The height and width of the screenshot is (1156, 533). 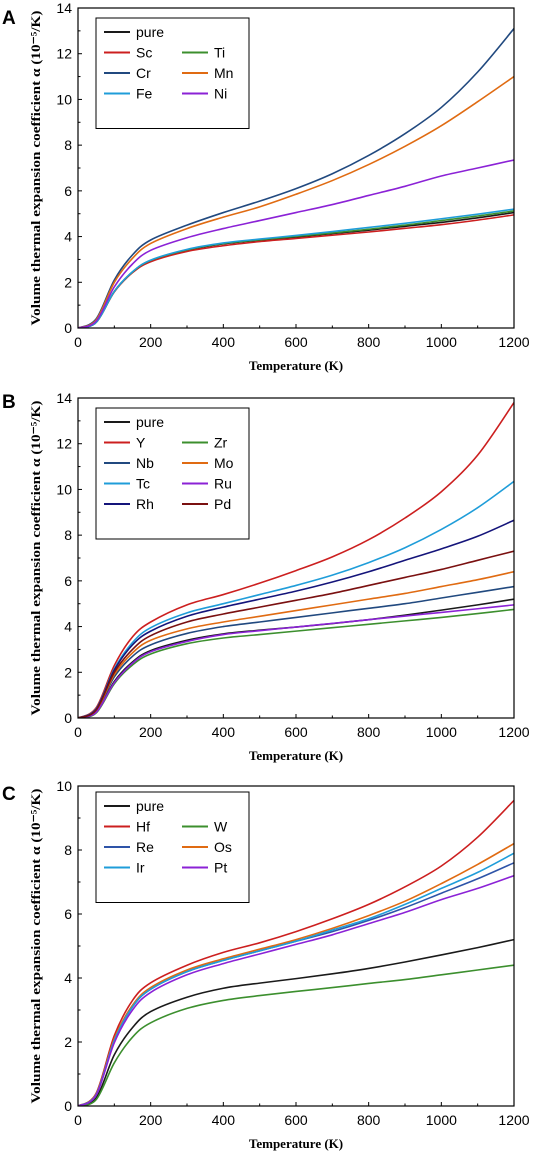 What do you see at coordinates (222, 504) in the screenshot?
I see `legend-label-pd: Pd` at bounding box center [222, 504].